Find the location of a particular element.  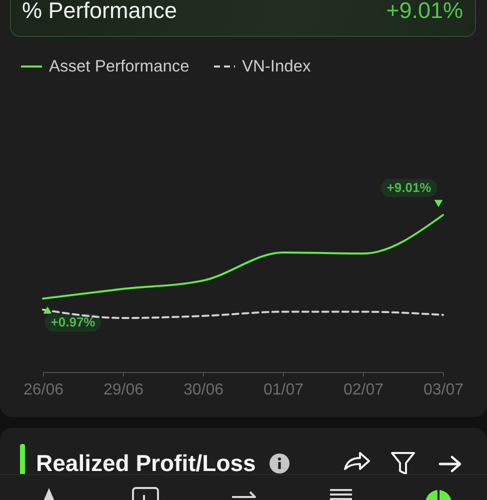

chart-title: % Performance is located at coordinates (100, 11).